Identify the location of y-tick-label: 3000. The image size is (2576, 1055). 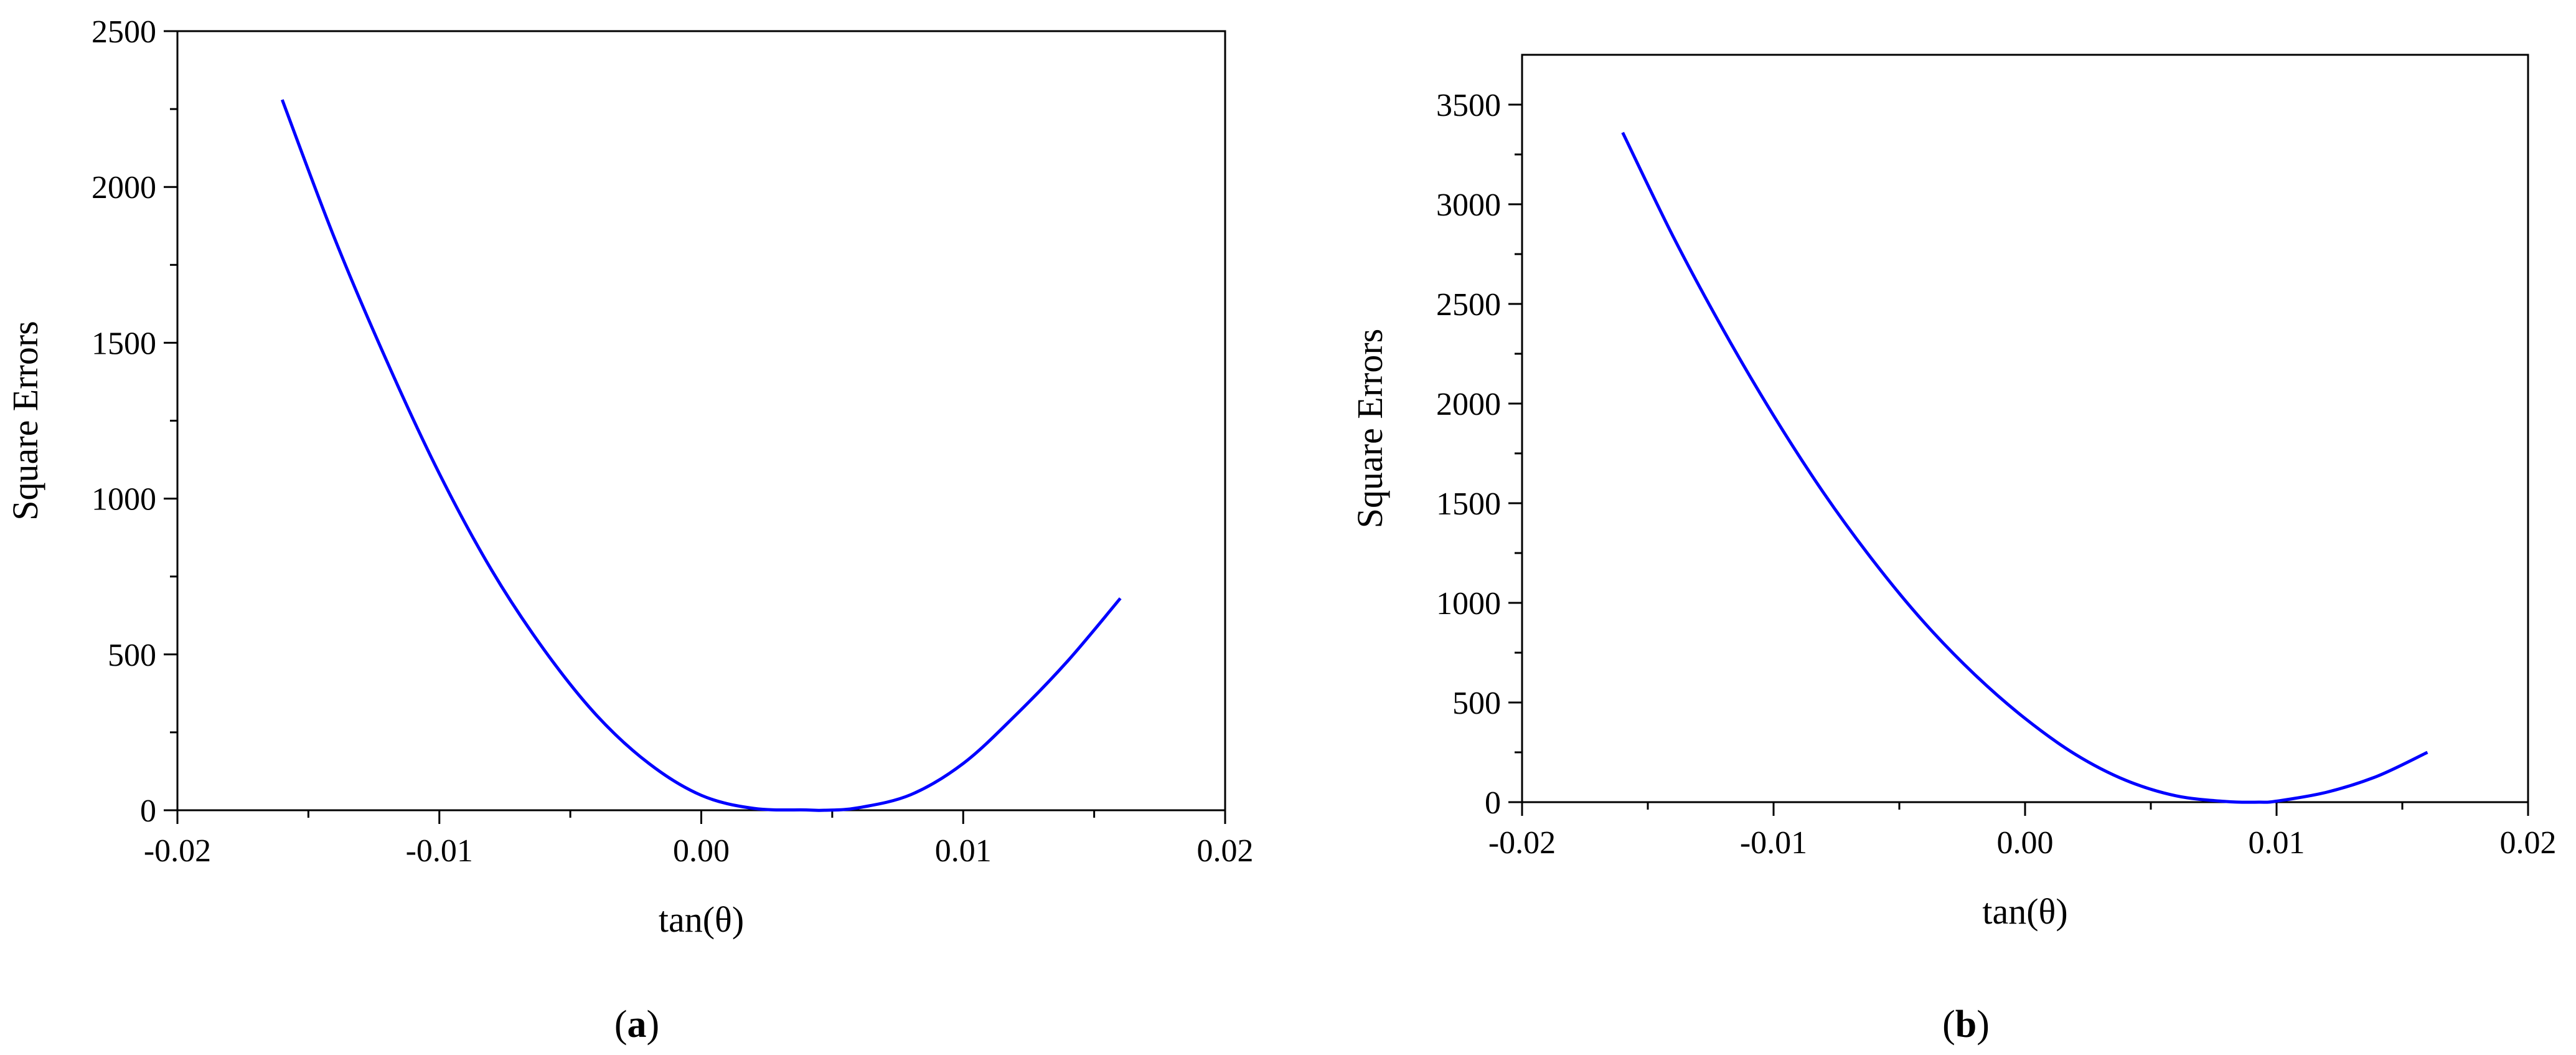
(1468, 205).